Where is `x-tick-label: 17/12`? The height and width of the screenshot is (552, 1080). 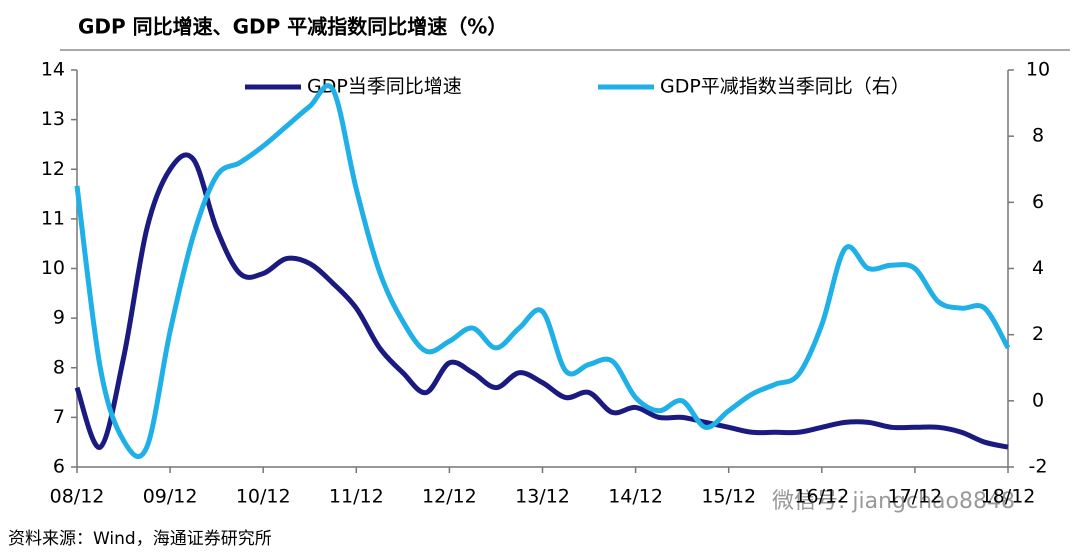
x-tick-label: 17/12 is located at coordinates (915, 497).